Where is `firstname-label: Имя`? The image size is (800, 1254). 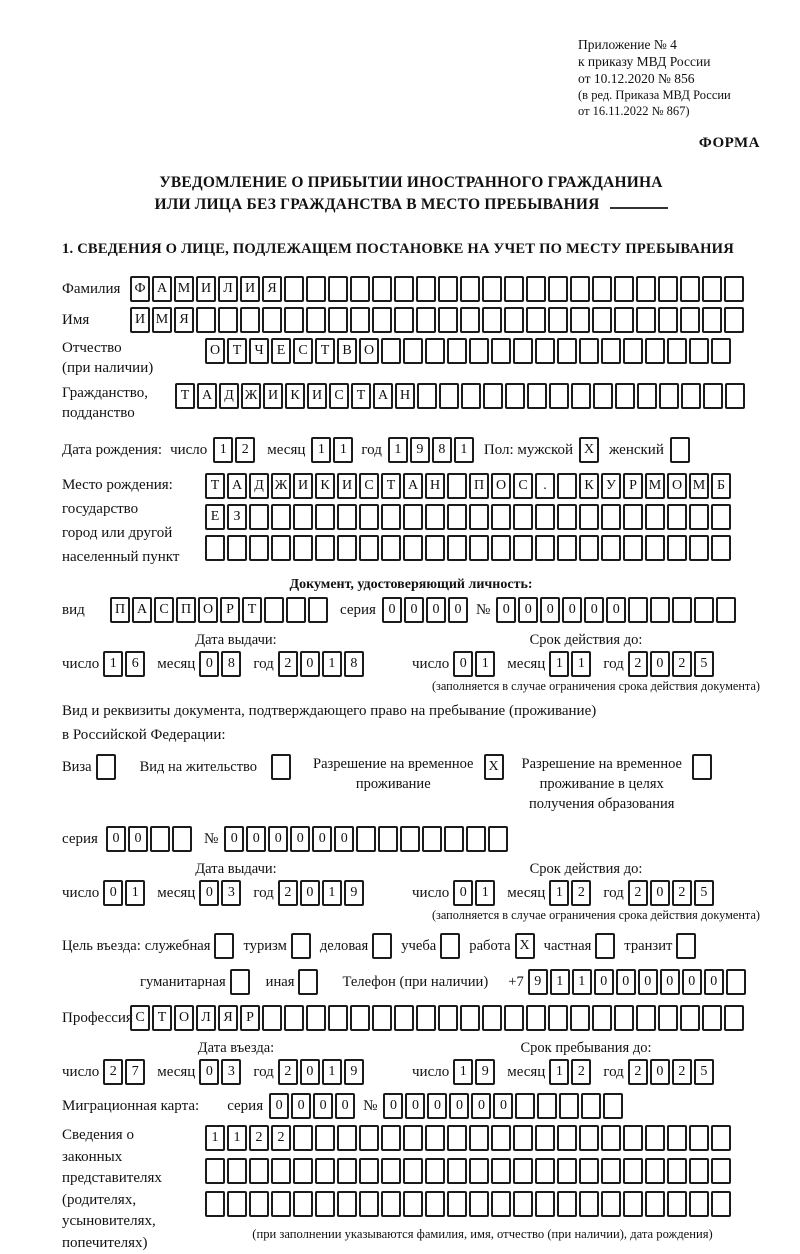
firstname-label: Имя is located at coordinates (76, 320).